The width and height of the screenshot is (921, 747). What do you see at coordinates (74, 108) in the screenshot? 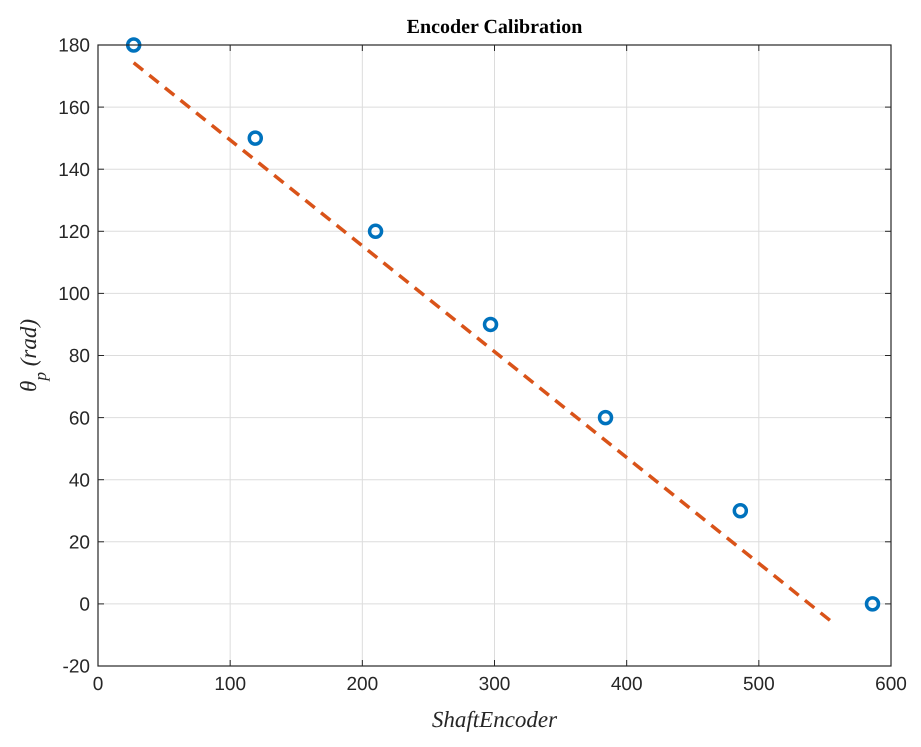
I see `y-tick-label: 160` at bounding box center [74, 108].